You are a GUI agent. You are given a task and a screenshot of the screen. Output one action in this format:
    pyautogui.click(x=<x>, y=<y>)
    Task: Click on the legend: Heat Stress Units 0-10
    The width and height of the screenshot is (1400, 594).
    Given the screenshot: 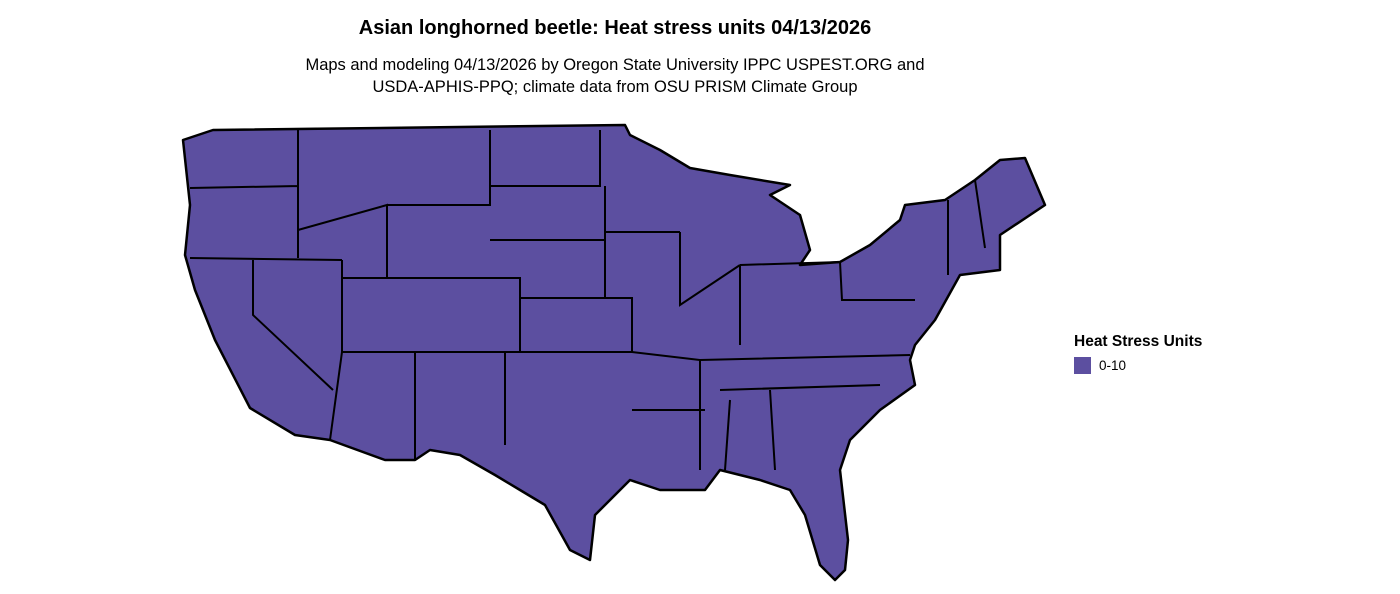 What is the action you would take?
    pyautogui.click(x=1138, y=353)
    